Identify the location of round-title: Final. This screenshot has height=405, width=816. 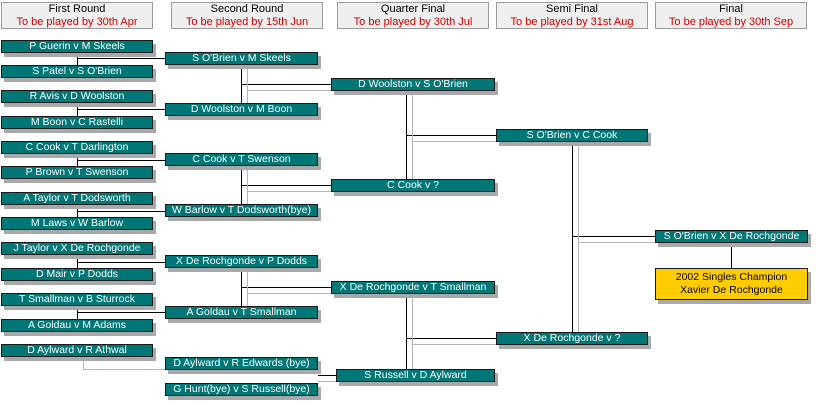
(731, 9).